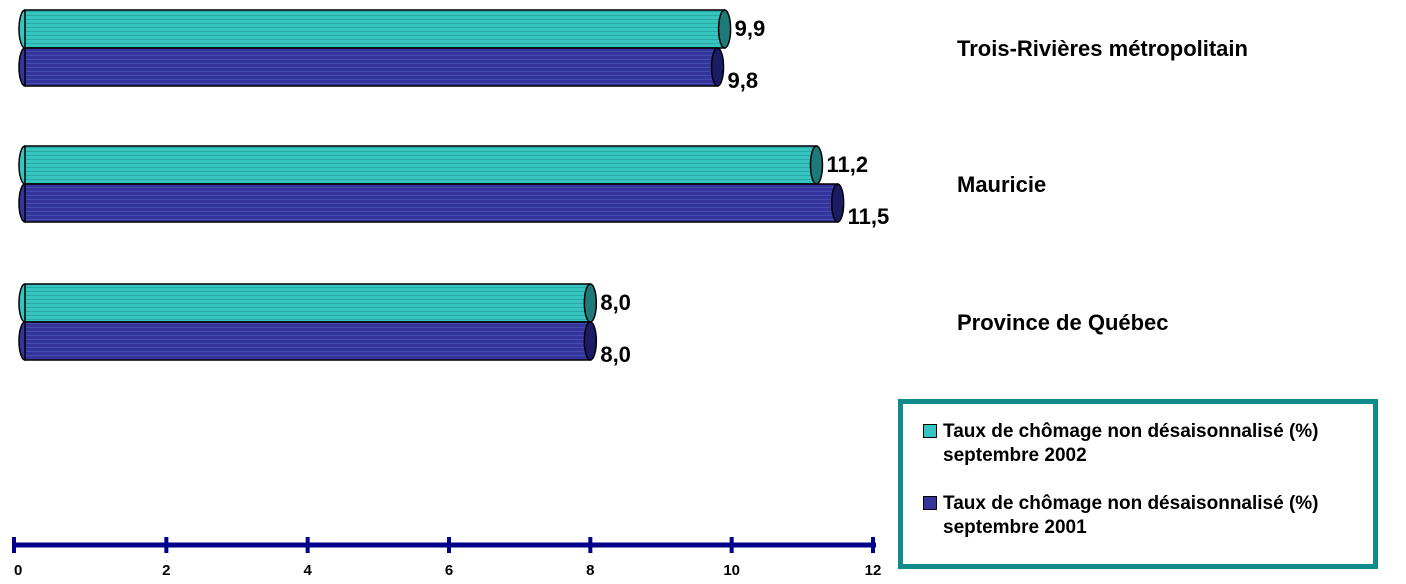 The image size is (1406, 584). What do you see at coordinates (307, 570) in the screenshot?
I see `x-tick-label-4: 4` at bounding box center [307, 570].